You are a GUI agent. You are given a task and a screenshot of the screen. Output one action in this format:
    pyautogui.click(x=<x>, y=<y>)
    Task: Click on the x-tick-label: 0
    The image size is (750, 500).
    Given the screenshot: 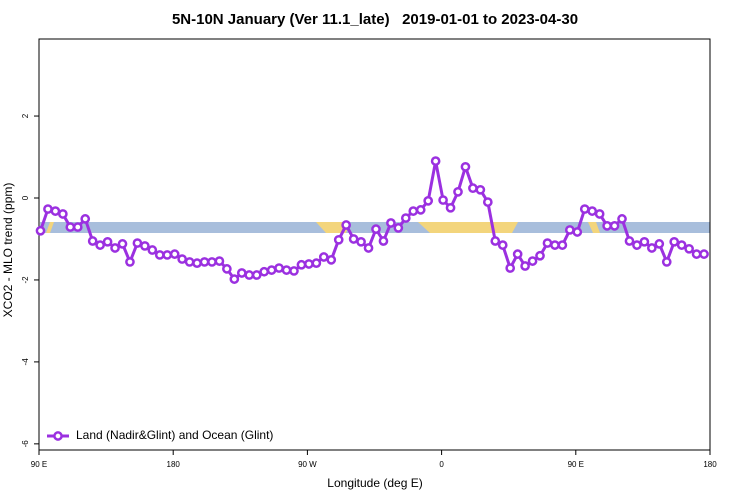 What is the action you would take?
    pyautogui.click(x=441, y=464)
    